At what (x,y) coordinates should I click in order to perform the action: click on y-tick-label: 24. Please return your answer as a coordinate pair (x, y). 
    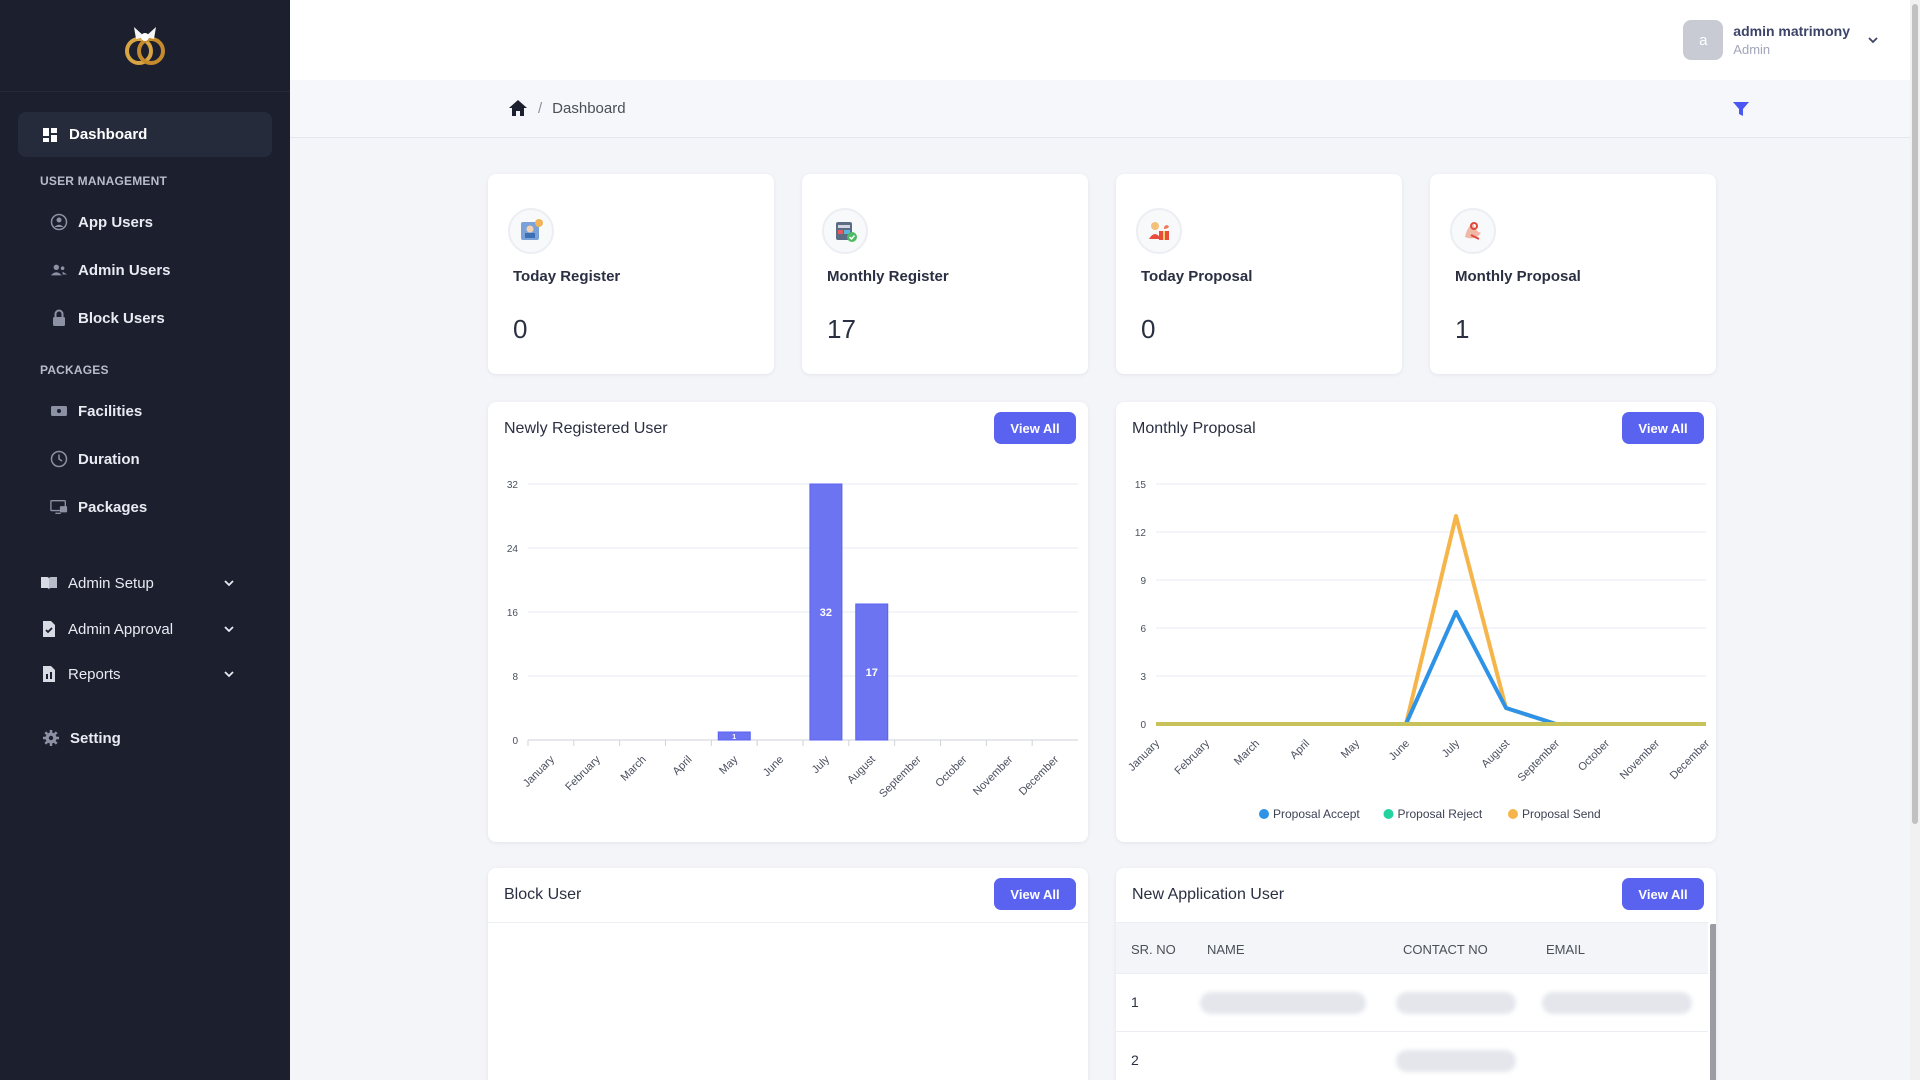
    Looking at the image, I should click on (513, 549).